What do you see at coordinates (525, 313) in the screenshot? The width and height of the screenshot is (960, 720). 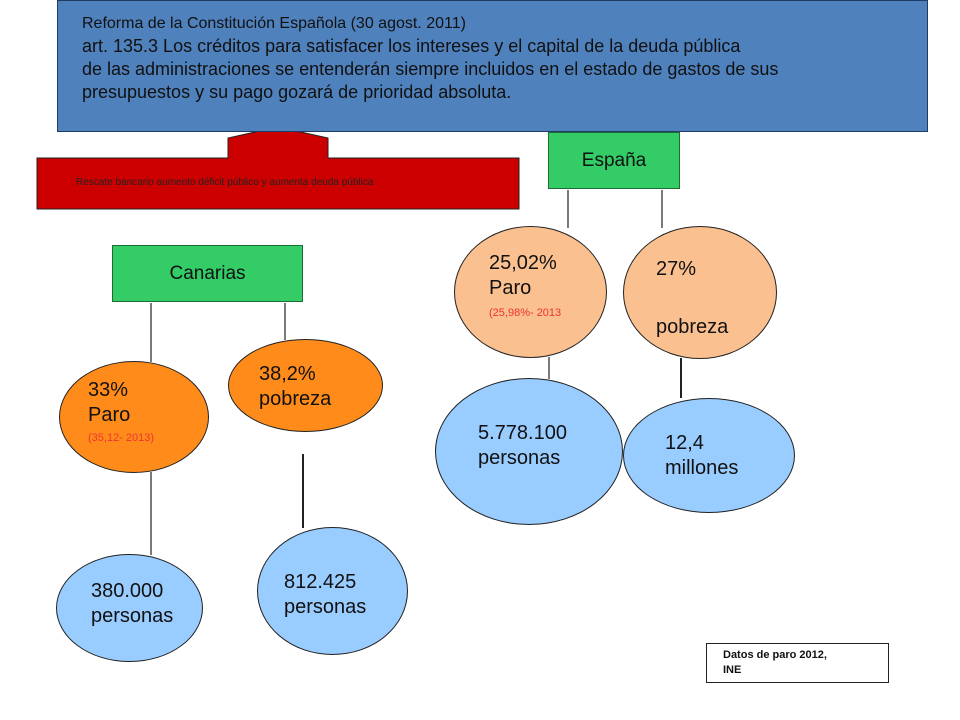 I see `espana-paro-note: (25,98%- 2013` at bounding box center [525, 313].